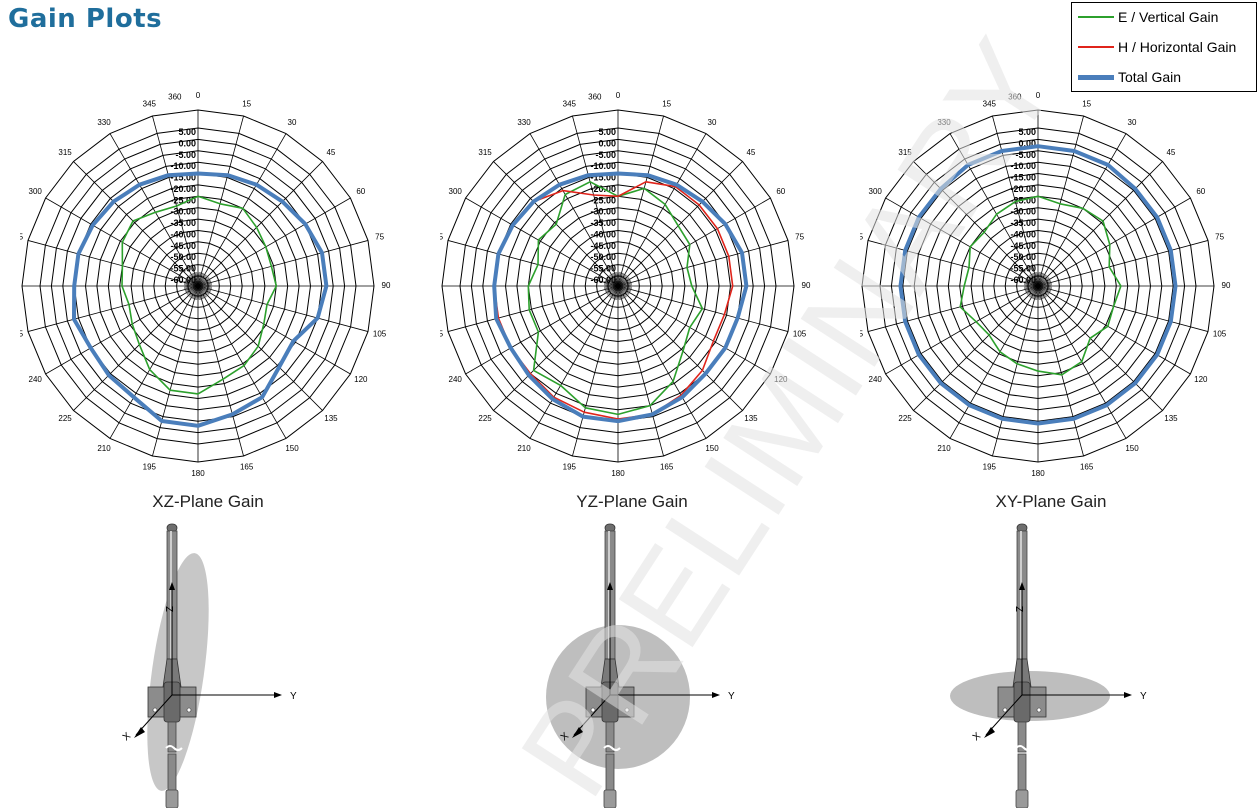 Image resolution: width=1259 pixels, height=808 pixels. What do you see at coordinates (632, 501) in the screenshot?
I see `yz-plane-caption: YZ-Plane Gain` at bounding box center [632, 501].